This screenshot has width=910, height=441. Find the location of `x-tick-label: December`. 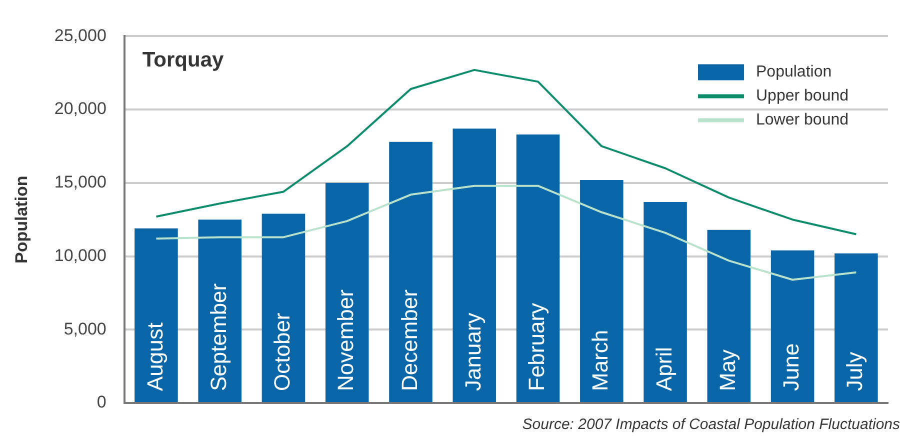

x-tick-label: December is located at coordinates (409, 340).